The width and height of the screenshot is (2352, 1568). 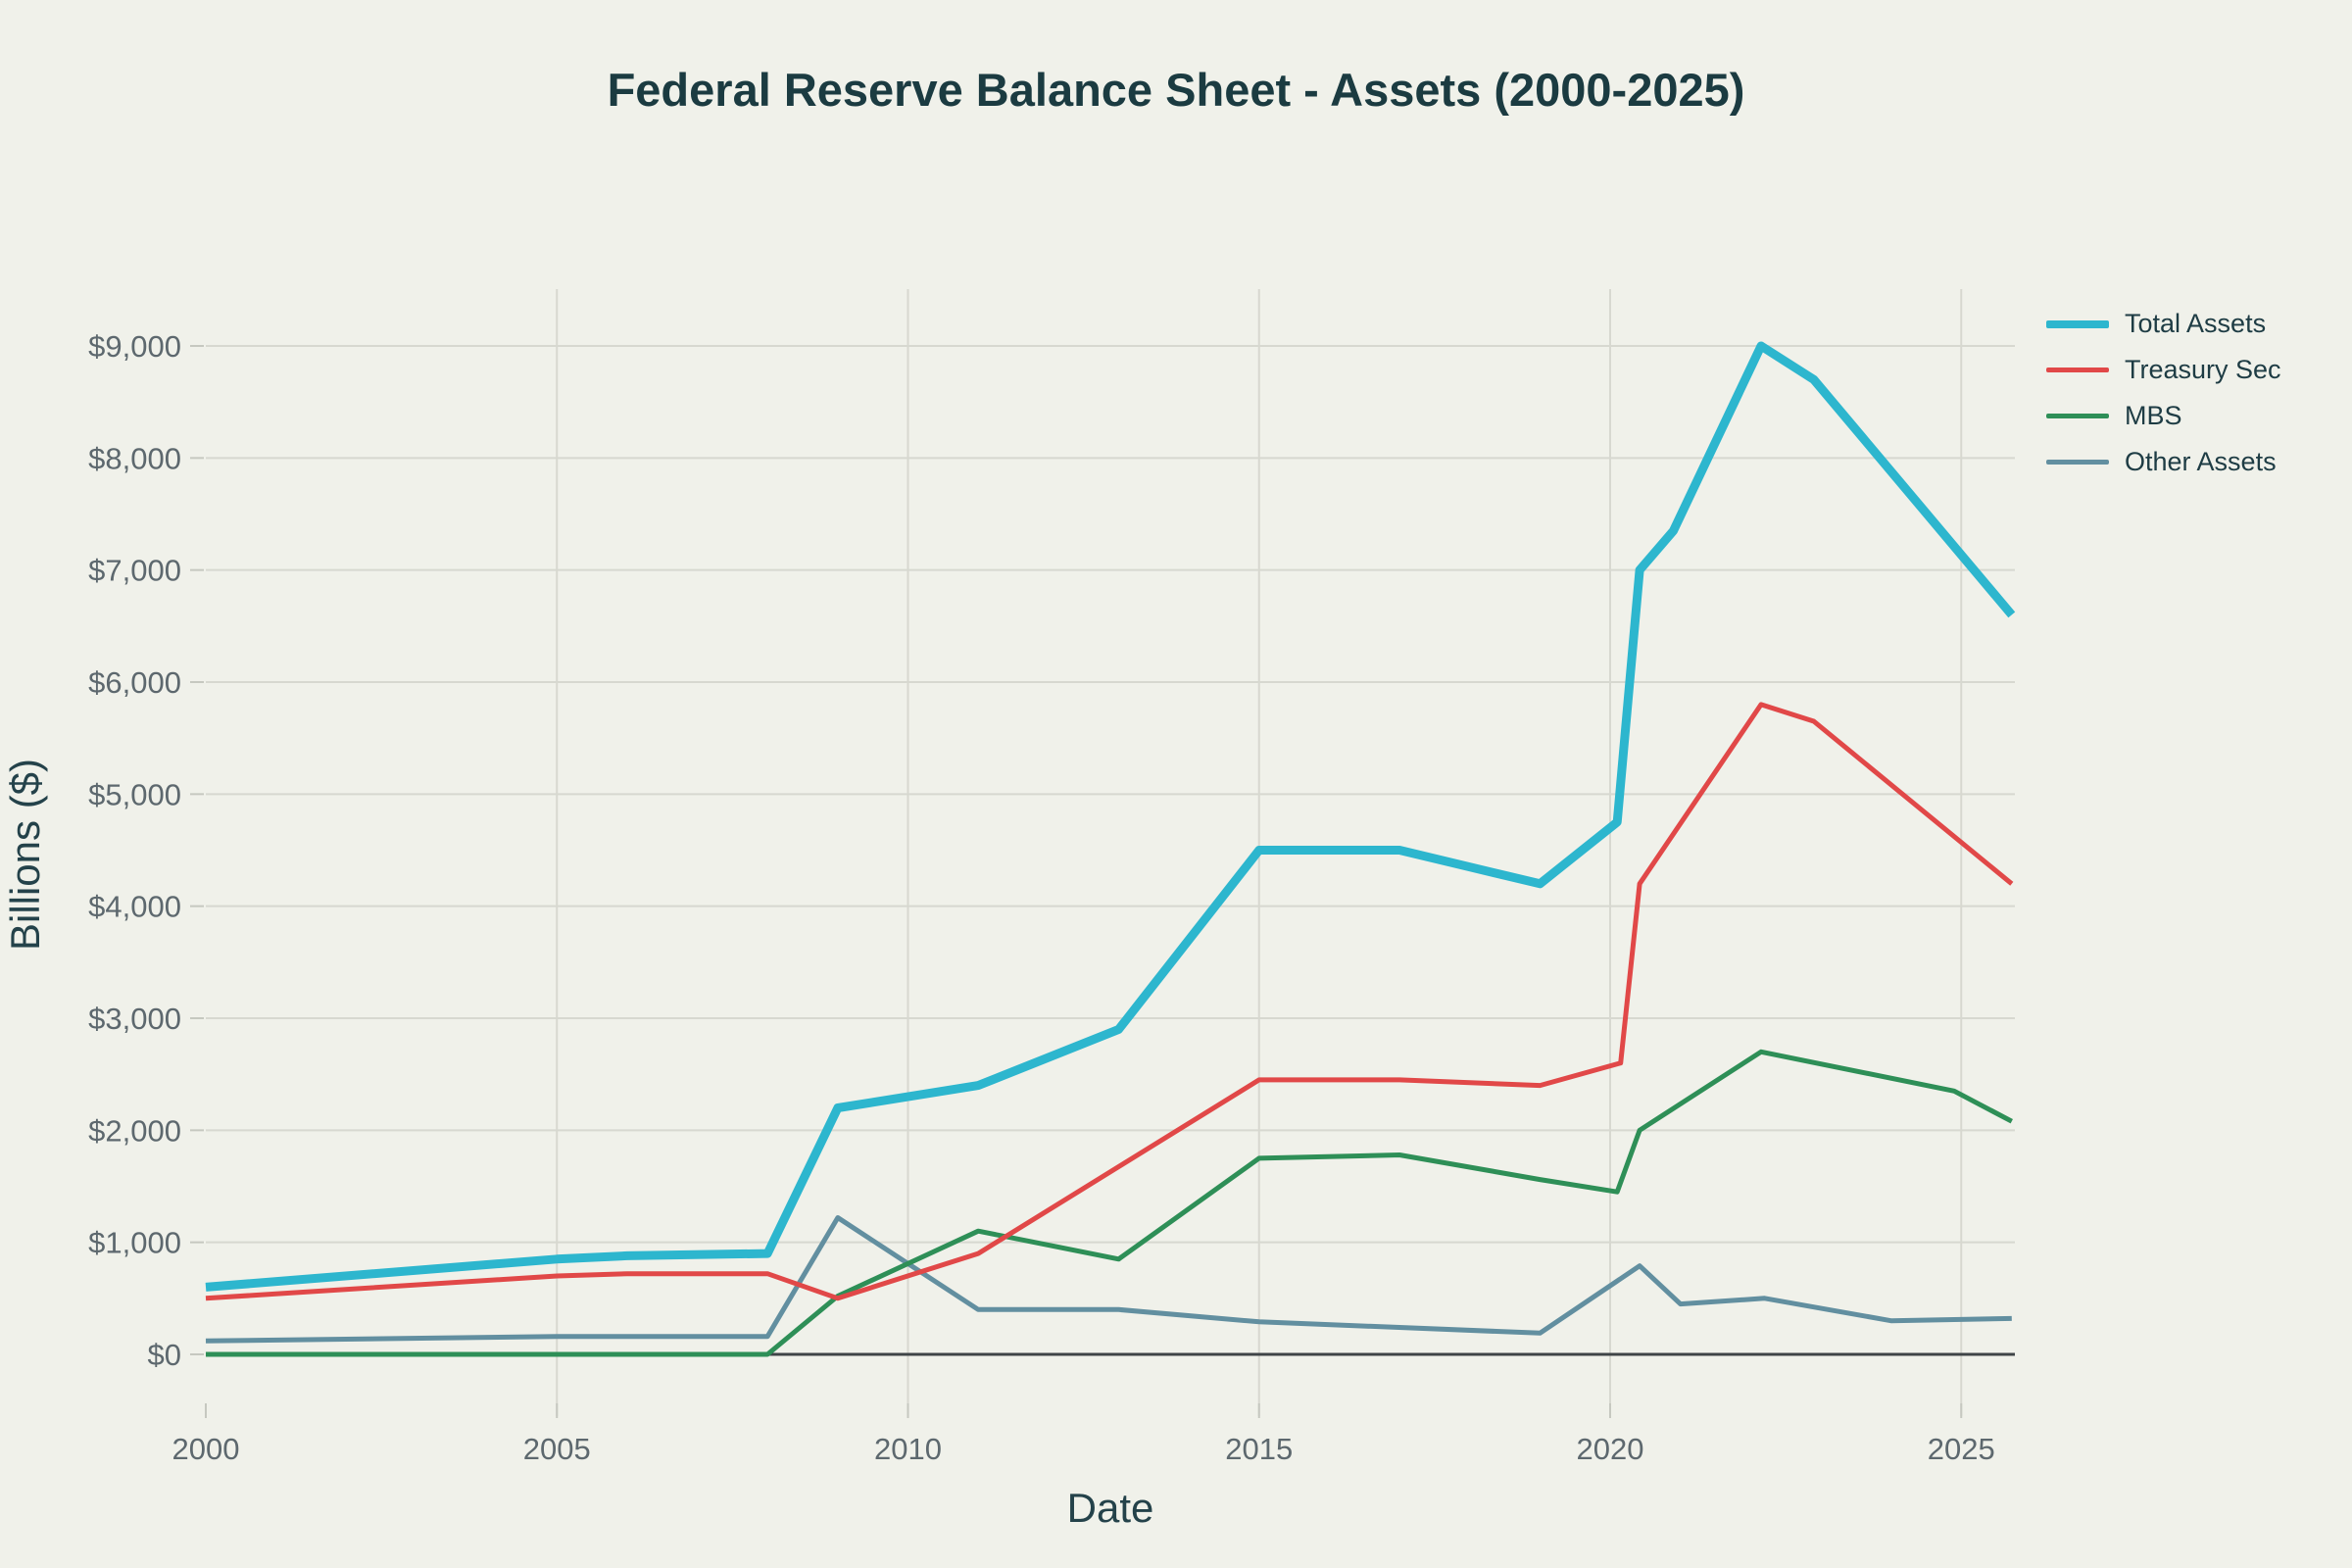 What do you see at coordinates (134, 1130) in the screenshot?
I see `y-tick-label: $2,000` at bounding box center [134, 1130].